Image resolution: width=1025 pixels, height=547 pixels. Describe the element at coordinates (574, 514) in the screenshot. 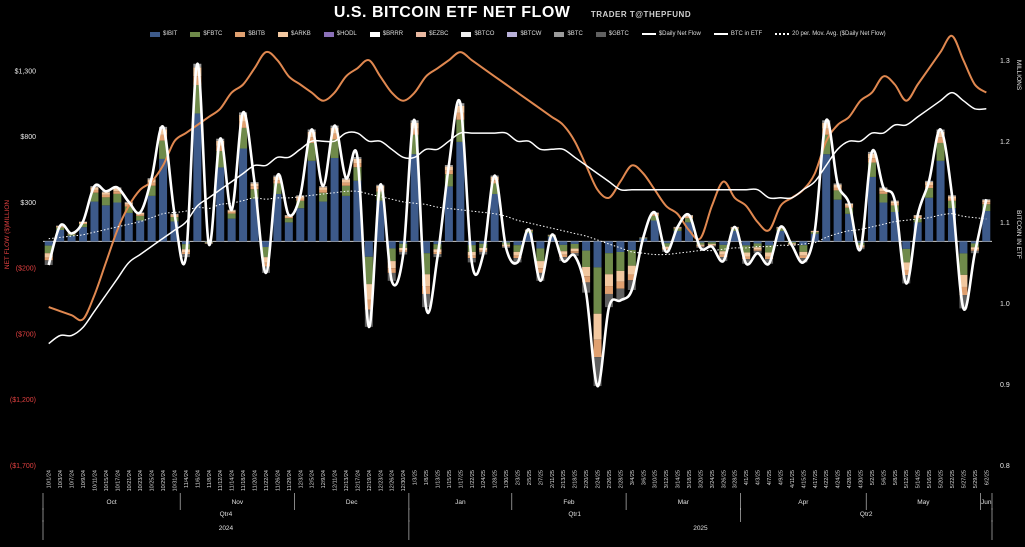

I see `quarter-axis-label: Qtr1` at that location.